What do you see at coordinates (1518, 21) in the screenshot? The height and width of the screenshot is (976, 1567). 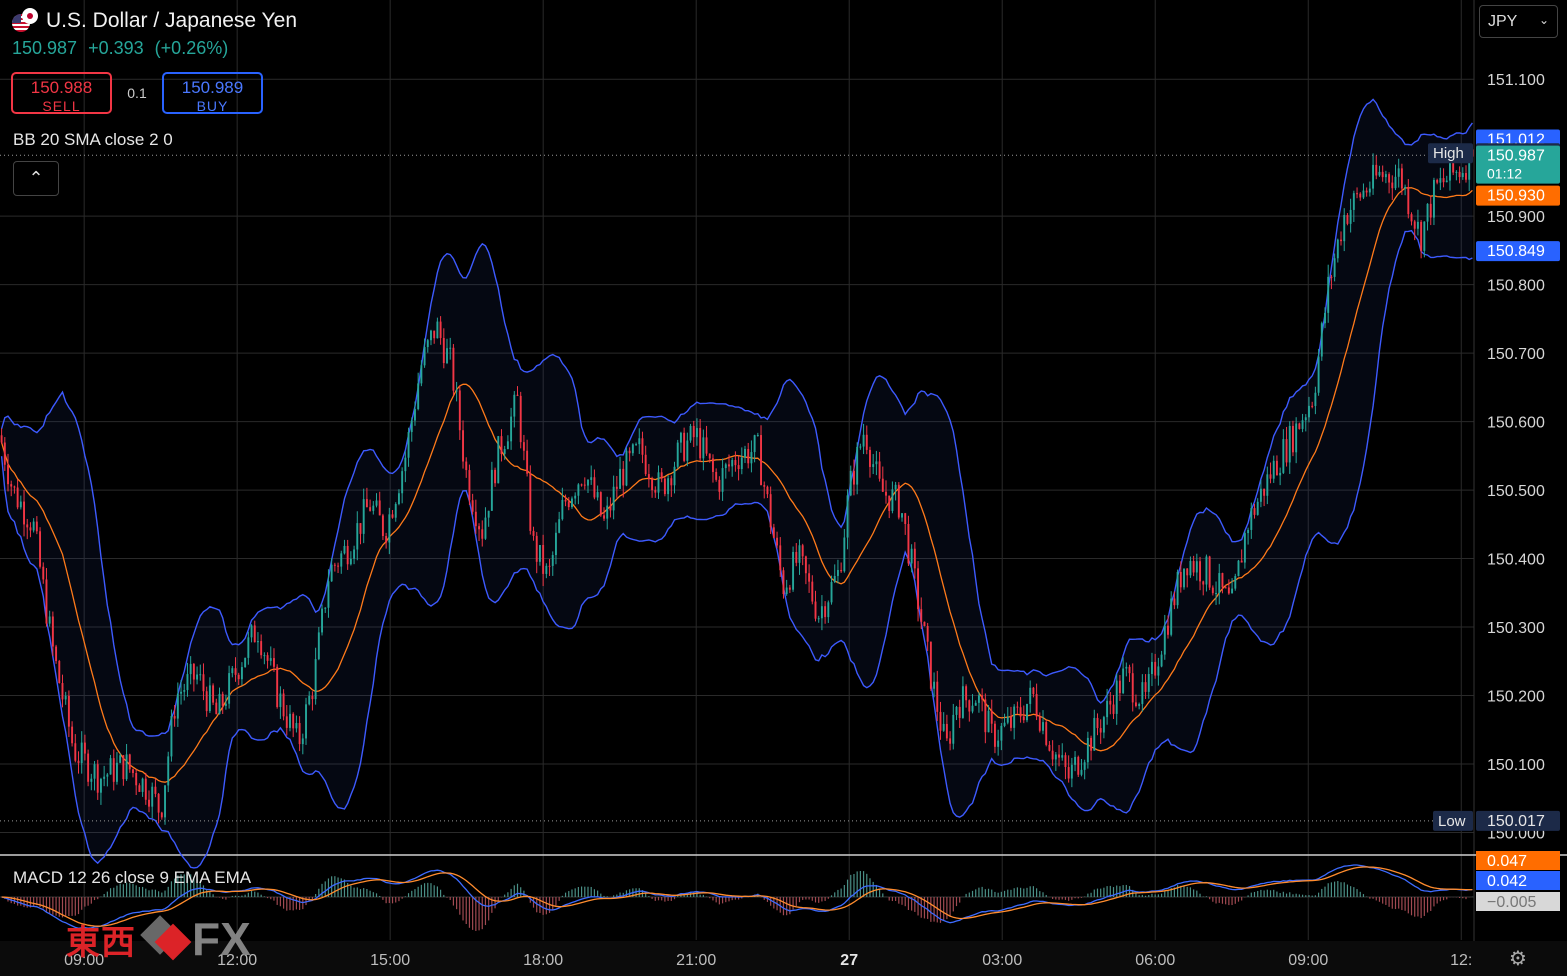 I see `currency-select: JPY ⌄` at bounding box center [1518, 21].